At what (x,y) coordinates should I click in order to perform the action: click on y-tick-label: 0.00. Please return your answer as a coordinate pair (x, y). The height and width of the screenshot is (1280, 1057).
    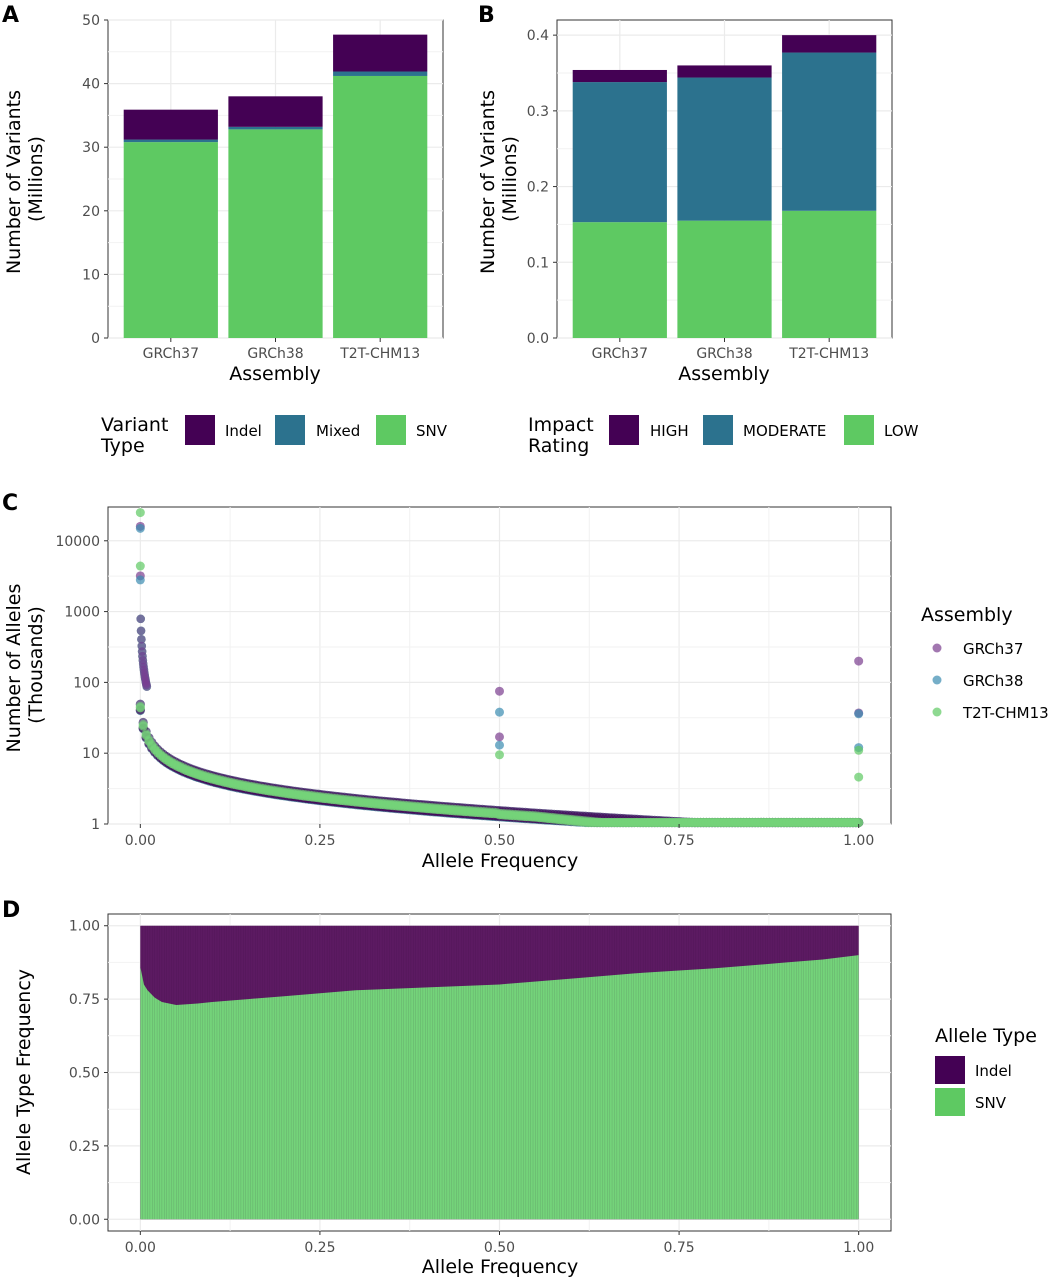
    Looking at the image, I should click on (84, 1220).